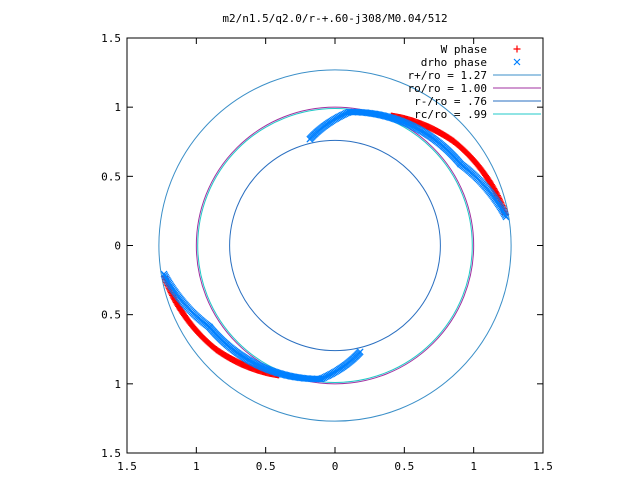  I want to click on x-tick-label: 0, so click(335, 466).